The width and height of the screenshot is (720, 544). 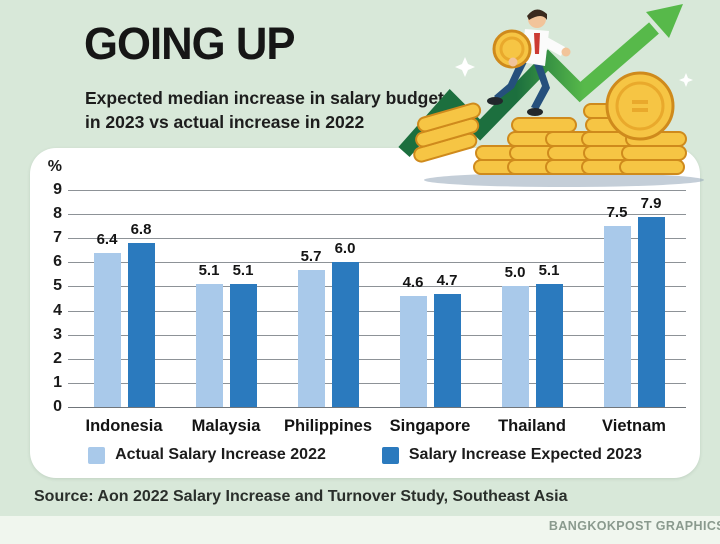 What do you see at coordinates (57, 238) in the screenshot?
I see `y-axis-tick-label: 7` at bounding box center [57, 238].